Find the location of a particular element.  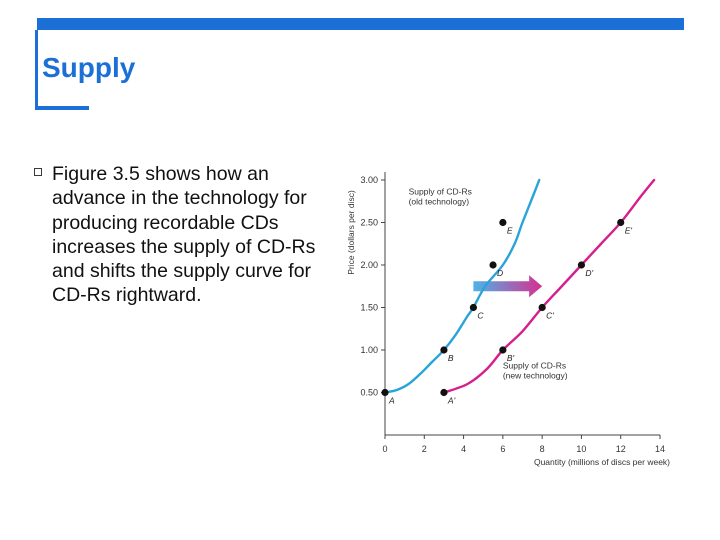

title-underline-bar is located at coordinates (62, 108).